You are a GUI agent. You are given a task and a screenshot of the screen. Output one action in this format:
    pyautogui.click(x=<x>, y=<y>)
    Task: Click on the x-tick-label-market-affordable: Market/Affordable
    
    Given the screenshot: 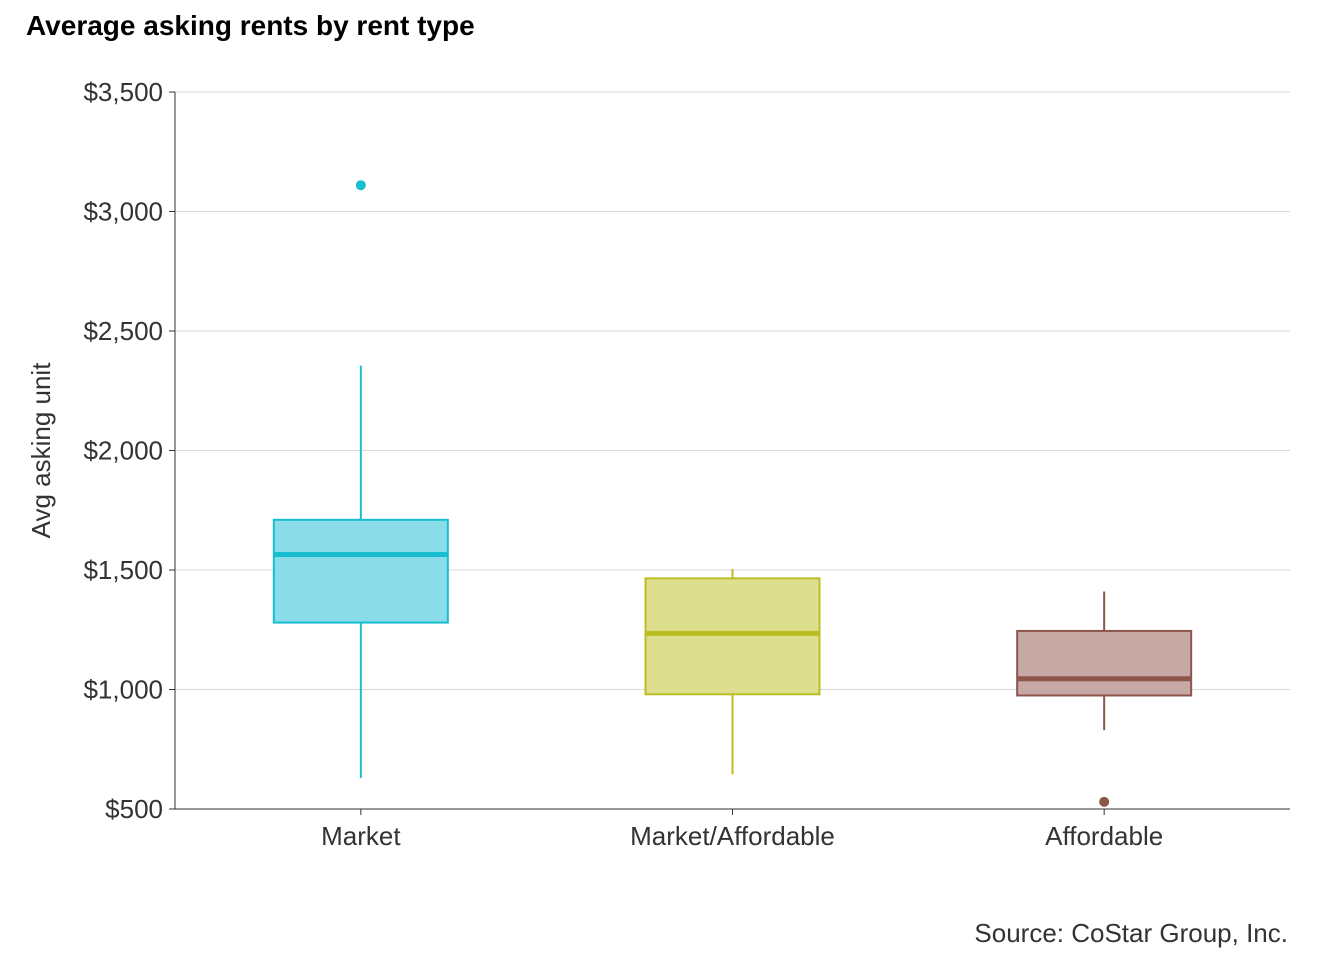 What is the action you would take?
    pyautogui.click(x=732, y=836)
    